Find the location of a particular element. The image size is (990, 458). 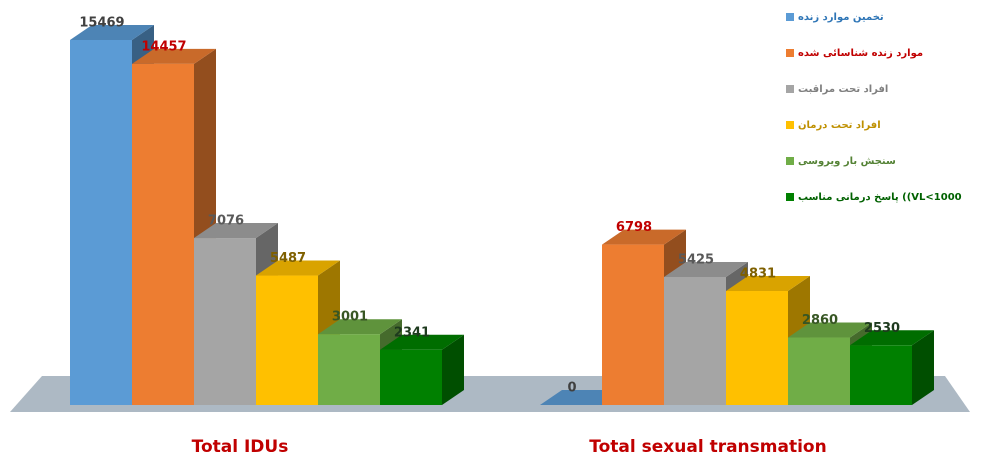

category-label: Total IDUs is located at coordinates (240, 447).